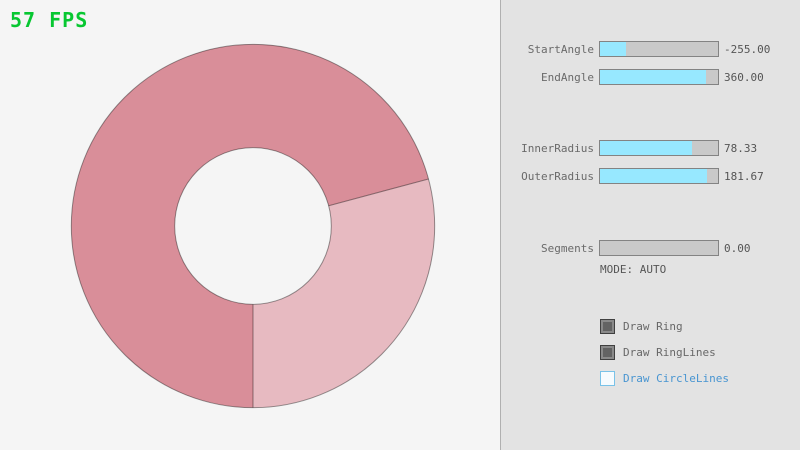 This screenshot has height=450, width=800. I want to click on segments-label: Segments, so click(567, 248).